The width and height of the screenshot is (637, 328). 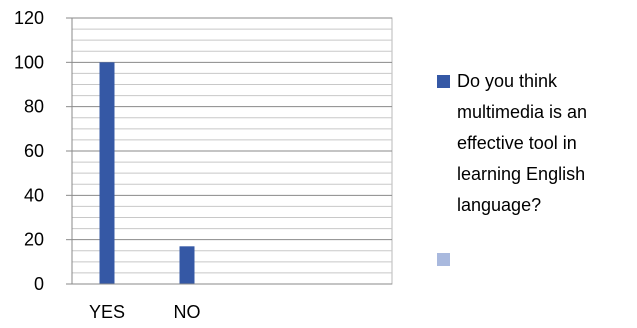 I want to click on y-tick-label: 100, so click(x=29, y=62).